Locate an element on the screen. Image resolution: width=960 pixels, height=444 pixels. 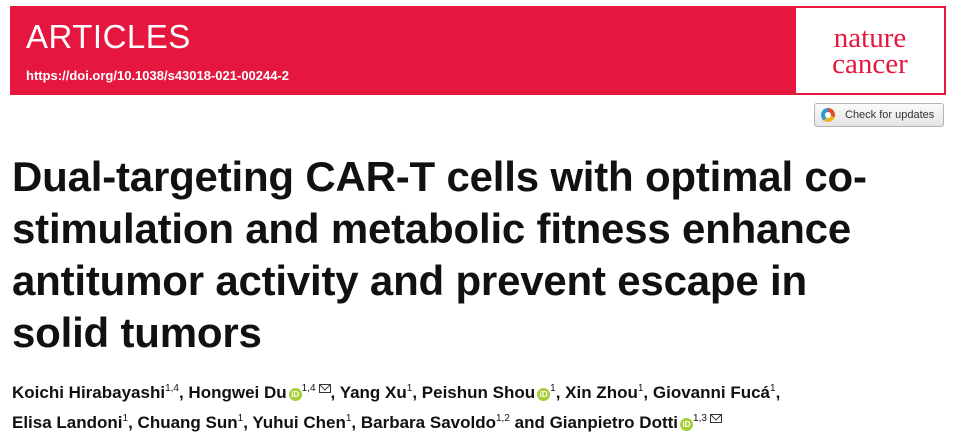
author-item: Elisa Landoni1 is located at coordinates (70, 422).